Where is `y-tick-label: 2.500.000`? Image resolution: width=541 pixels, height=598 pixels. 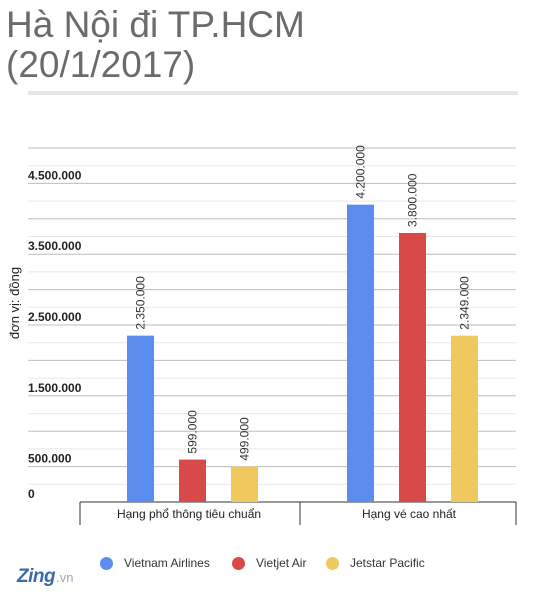
y-tick-label: 2.500.000 is located at coordinates (55, 317).